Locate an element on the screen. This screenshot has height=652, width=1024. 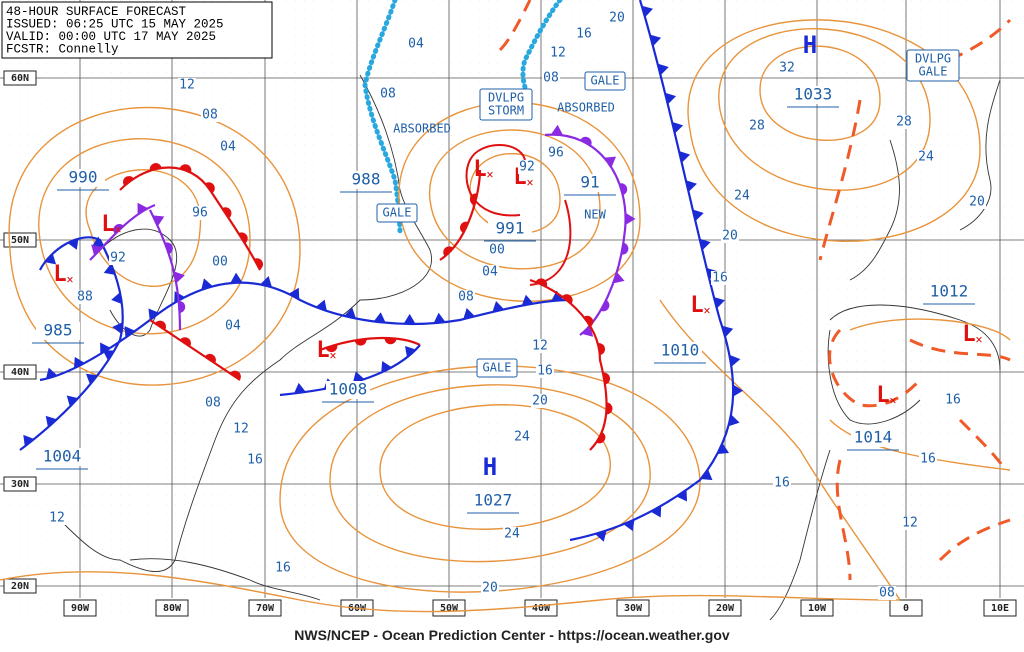
cold-front is located at coordinates (305, 331).